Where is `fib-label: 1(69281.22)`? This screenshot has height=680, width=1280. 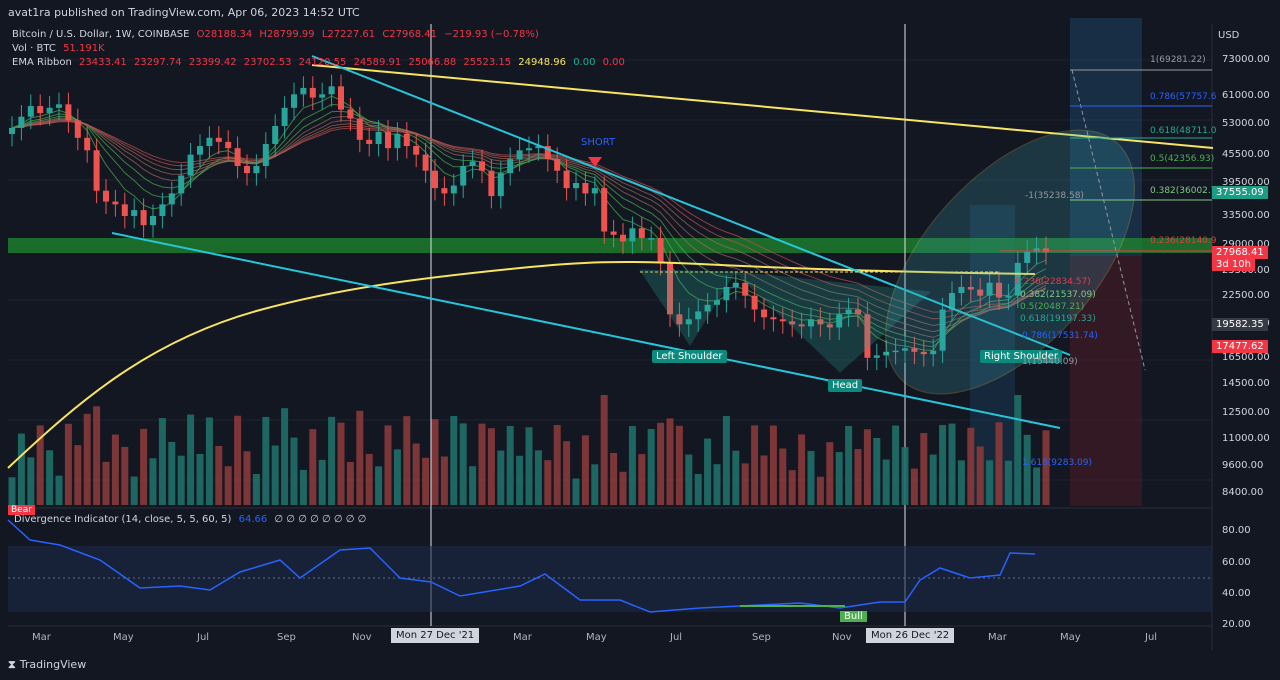 fib-label: 1(69281.22) is located at coordinates (1178, 60).